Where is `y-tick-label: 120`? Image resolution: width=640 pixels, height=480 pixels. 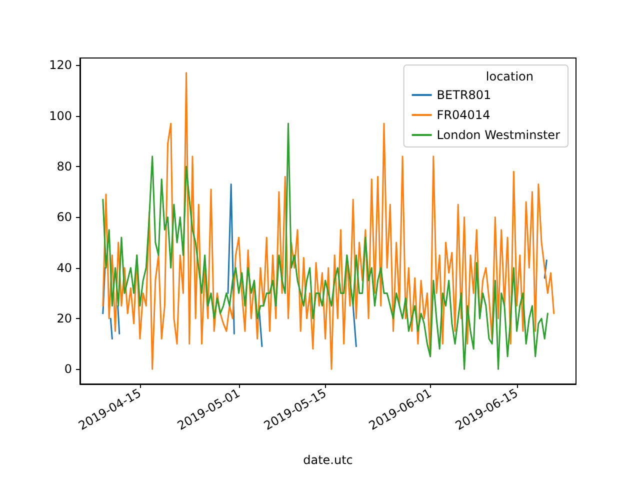 y-tick-label: 120 is located at coordinates (60, 65).